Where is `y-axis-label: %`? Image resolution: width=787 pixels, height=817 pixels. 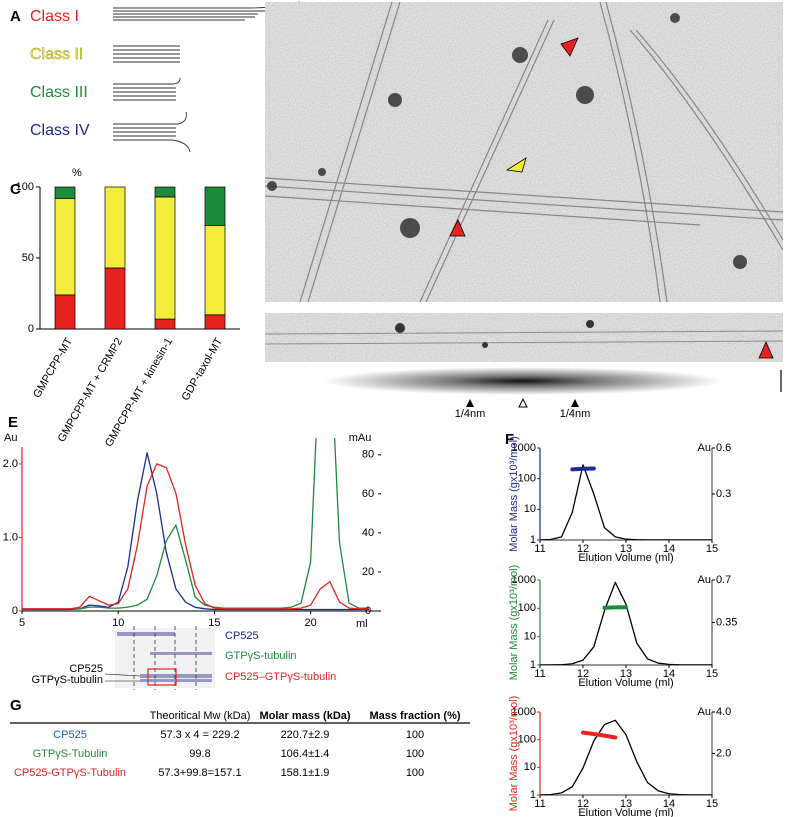
y-axis-label: % is located at coordinates (77, 173).